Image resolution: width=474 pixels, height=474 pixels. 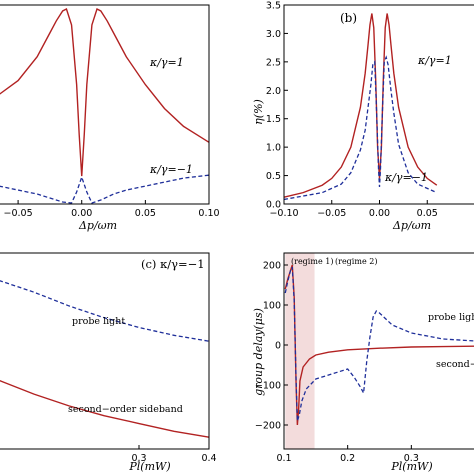 What do you see at coordinates (208, 458) in the screenshot?
I see `panel-2-xtick-label: 0.4` at bounding box center [208, 458].